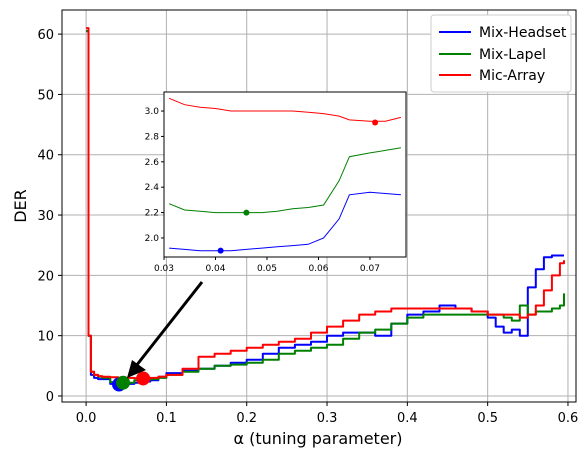 The height and width of the screenshot is (450, 580). What do you see at coordinates (246, 418) in the screenshot?
I see `x-tick-label: 0.2` at bounding box center [246, 418].